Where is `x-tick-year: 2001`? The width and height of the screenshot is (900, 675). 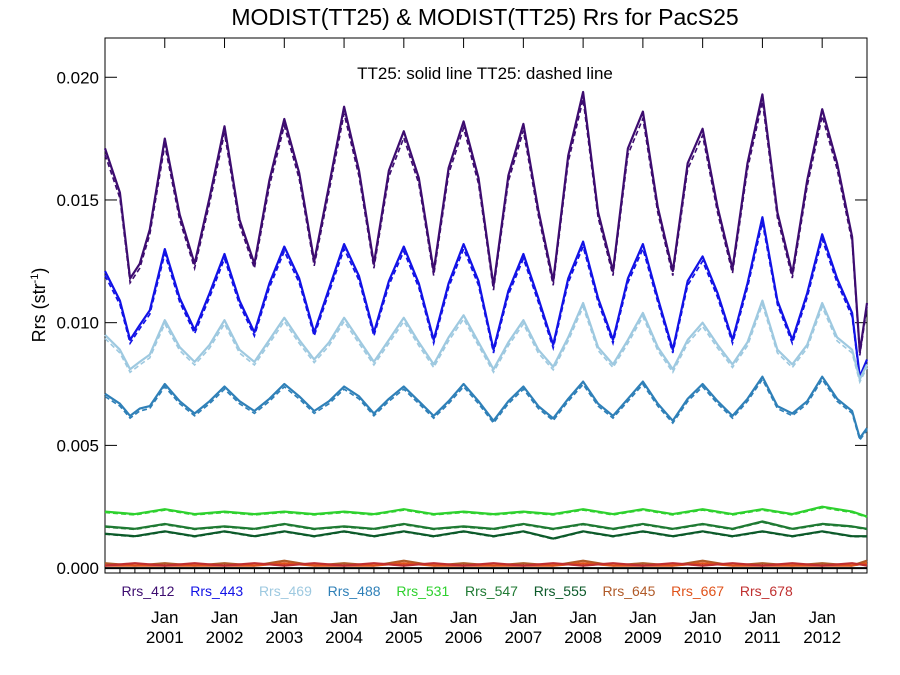
x-tick-year: 2001 is located at coordinates (165, 637).